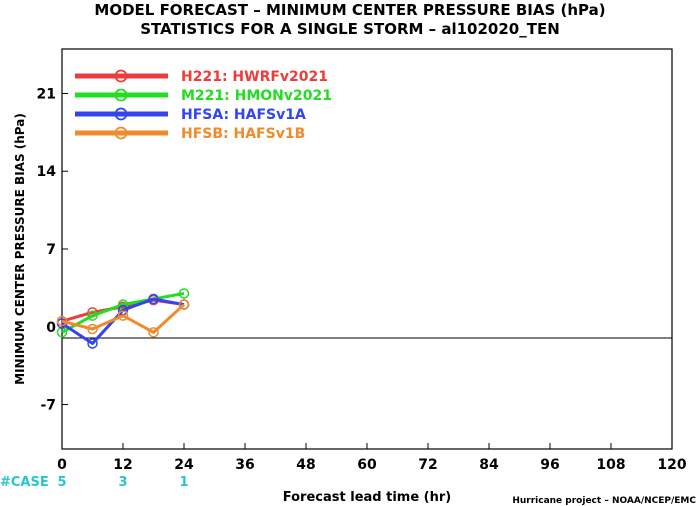 This screenshot has width=700, height=506. What do you see at coordinates (367, 497) in the screenshot?
I see `x-axis-label: Forecast lead time (hr)` at bounding box center [367, 497].